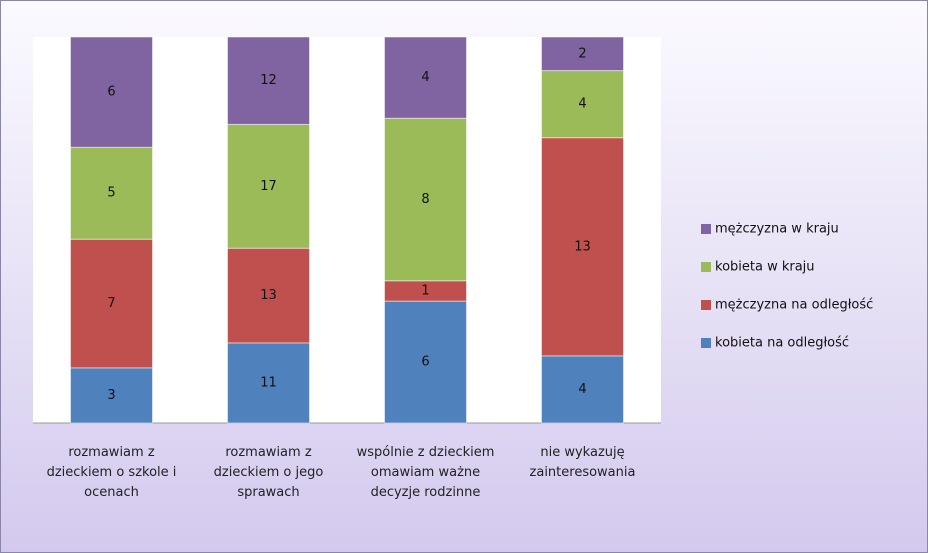 This screenshot has width=928, height=553. Describe the element at coordinates (782, 343) in the screenshot. I see `legend-label: kobieta na odległość` at that location.